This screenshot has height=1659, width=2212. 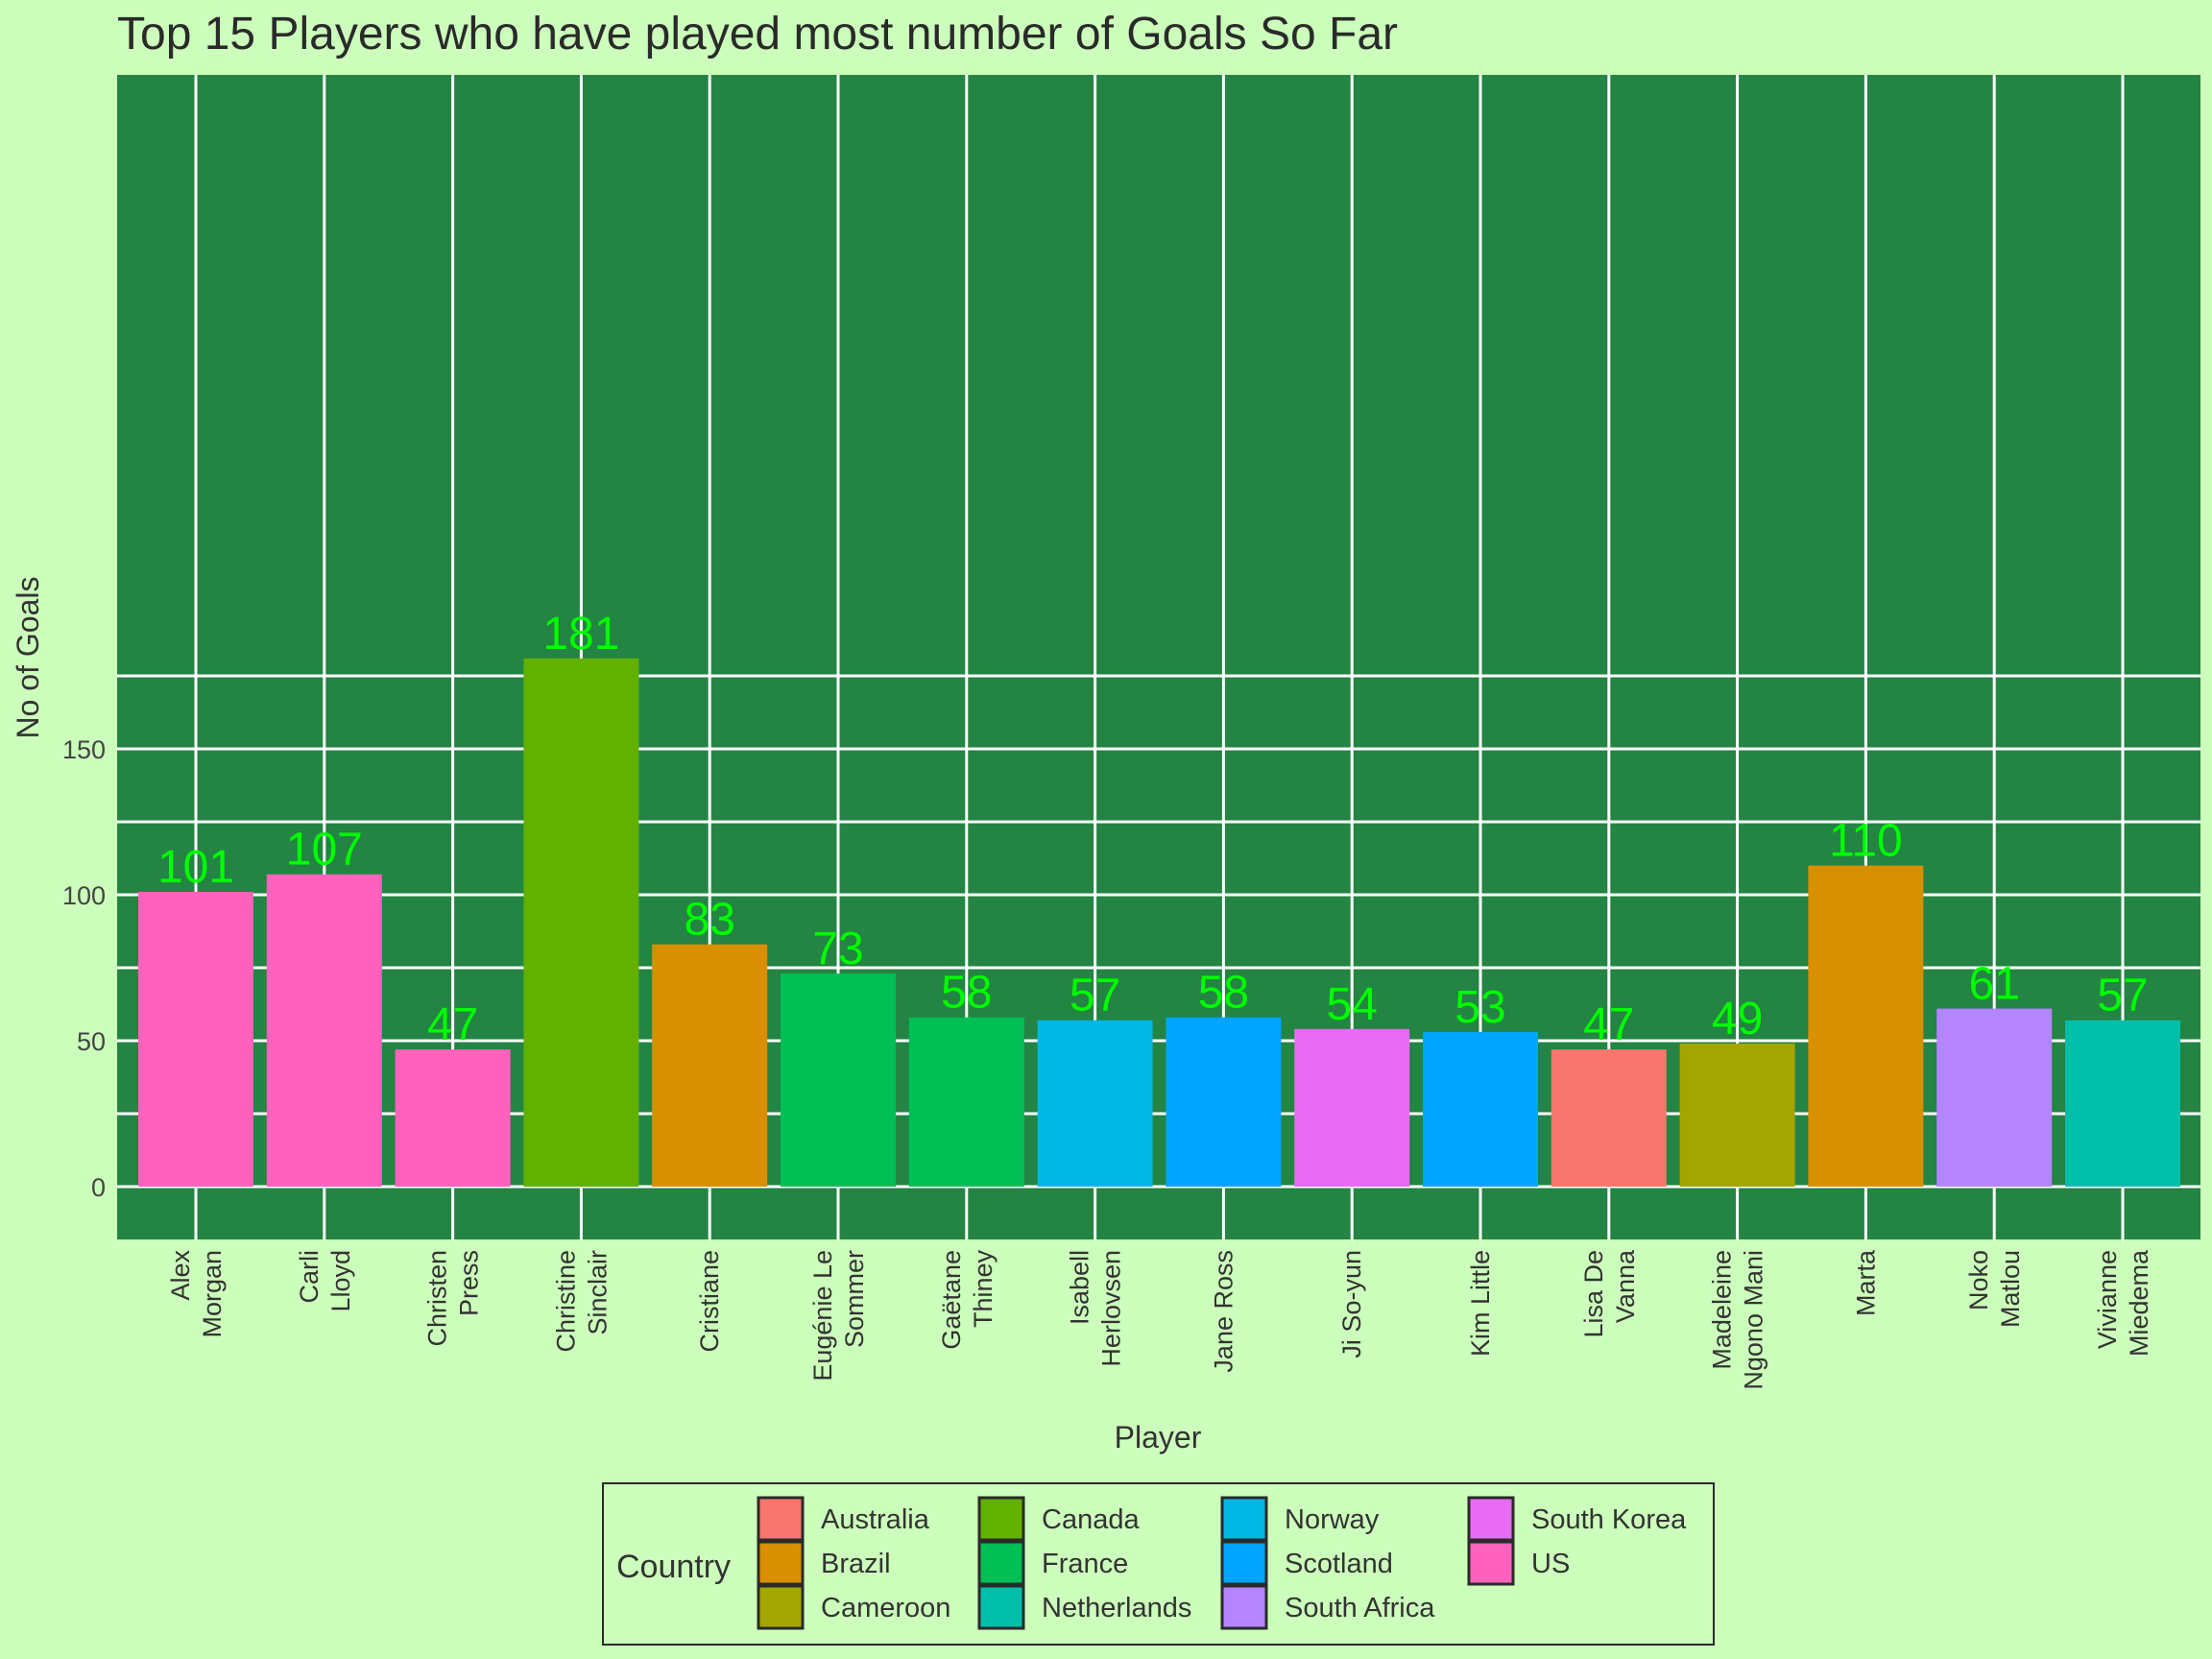 I want to click on legend-item: Canada, so click(x=1058, y=1519).